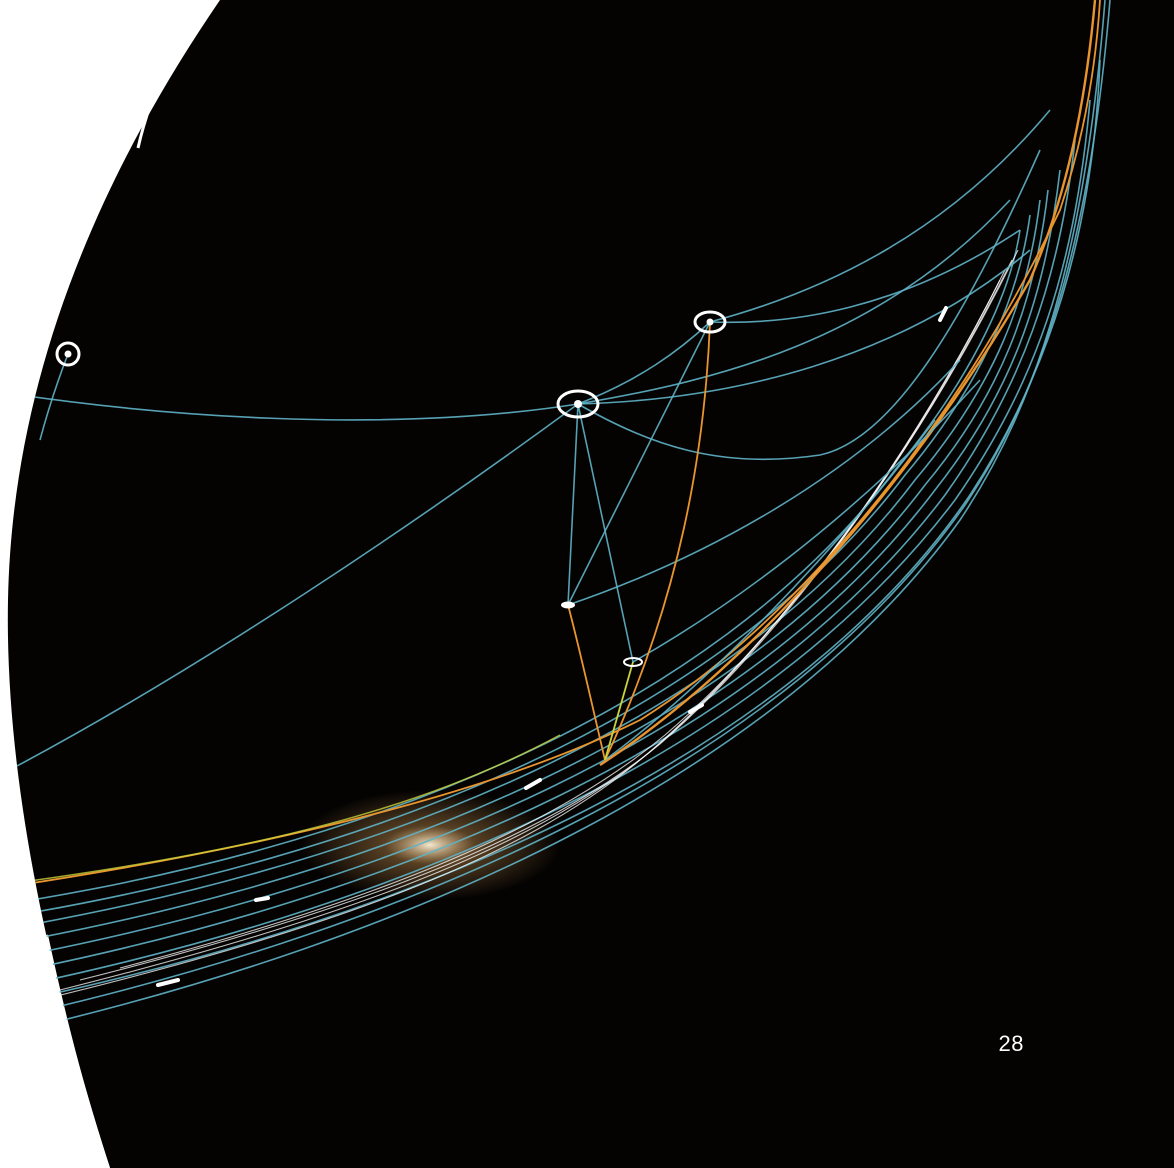 This screenshot has width=1174, height=1168. I want to click on bottom-swoosh, so click(77, 1051).